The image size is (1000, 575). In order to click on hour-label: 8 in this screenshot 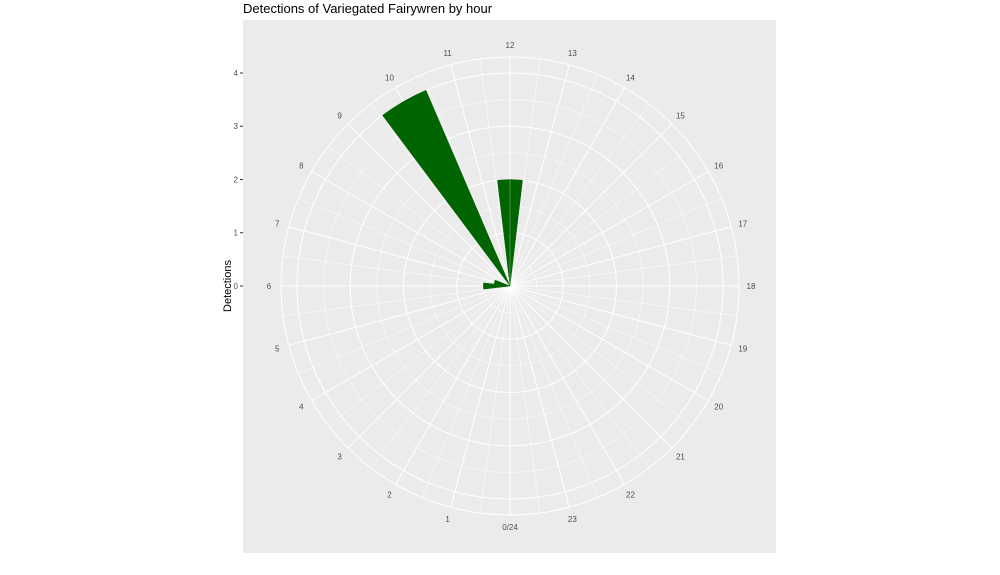, I will do `click(301, 166)`.